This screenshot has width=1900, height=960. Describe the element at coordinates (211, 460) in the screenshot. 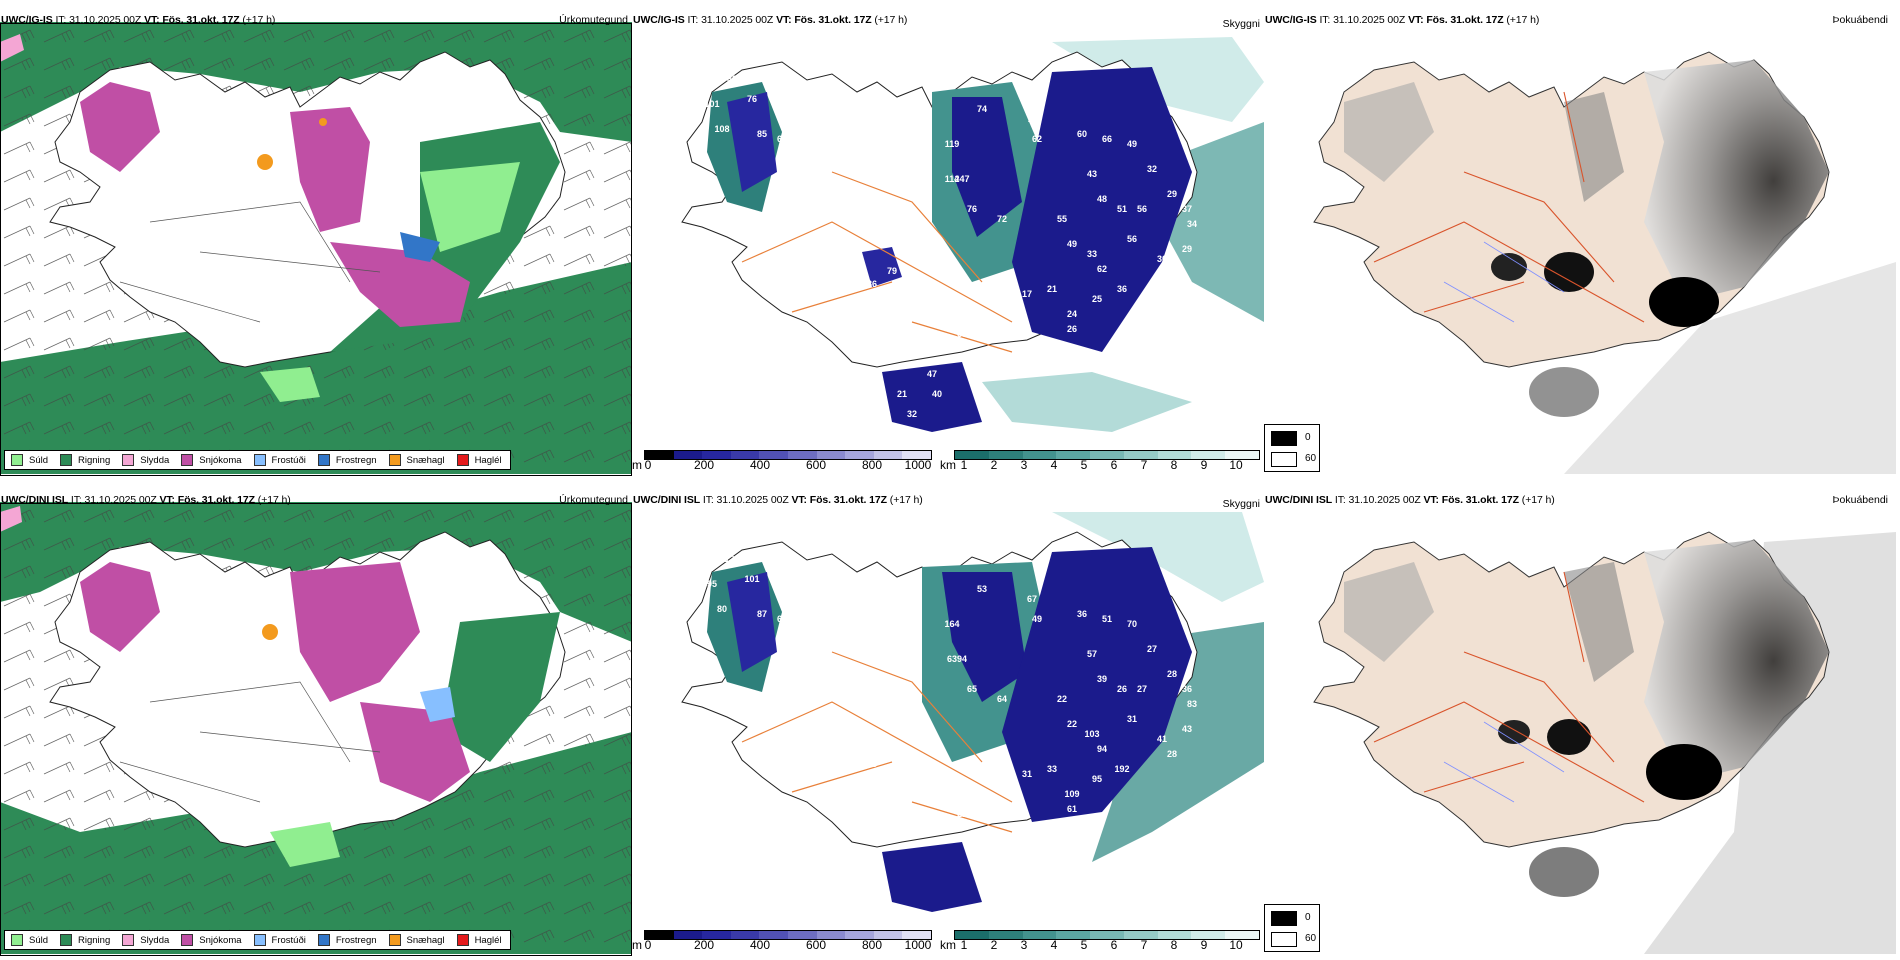

I see `legend-item: Snjókoma` at that location.